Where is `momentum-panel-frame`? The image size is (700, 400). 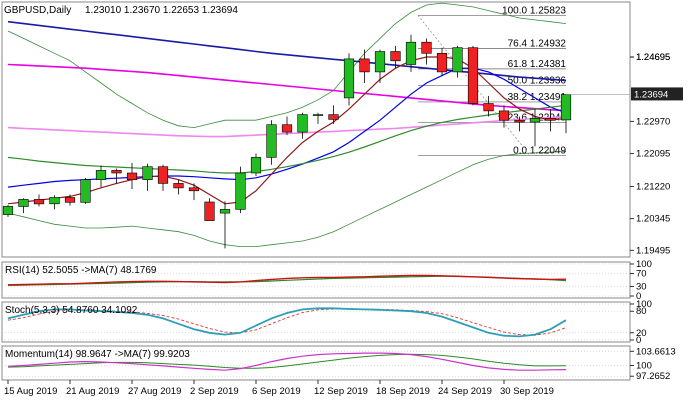
momentum-panel-frame is located at coordinates (316, 363).